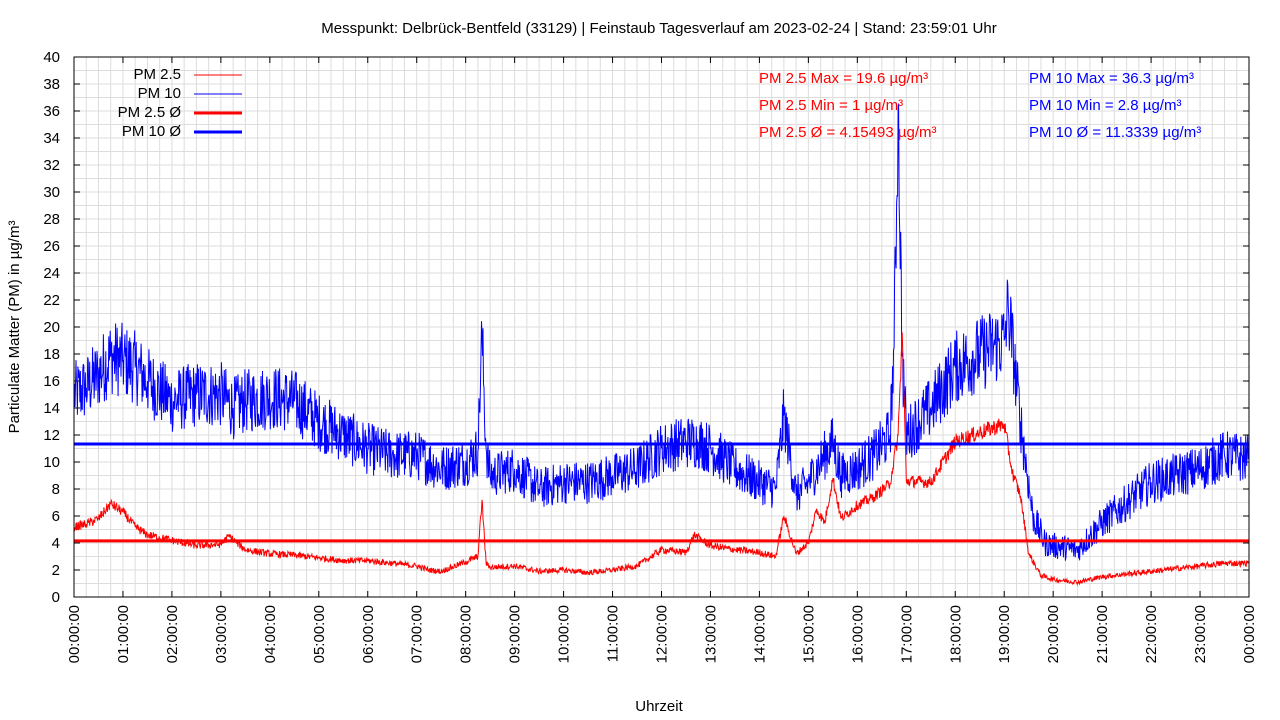  I want to click on x-tick-label: 11:00:00, so click(613, 633).